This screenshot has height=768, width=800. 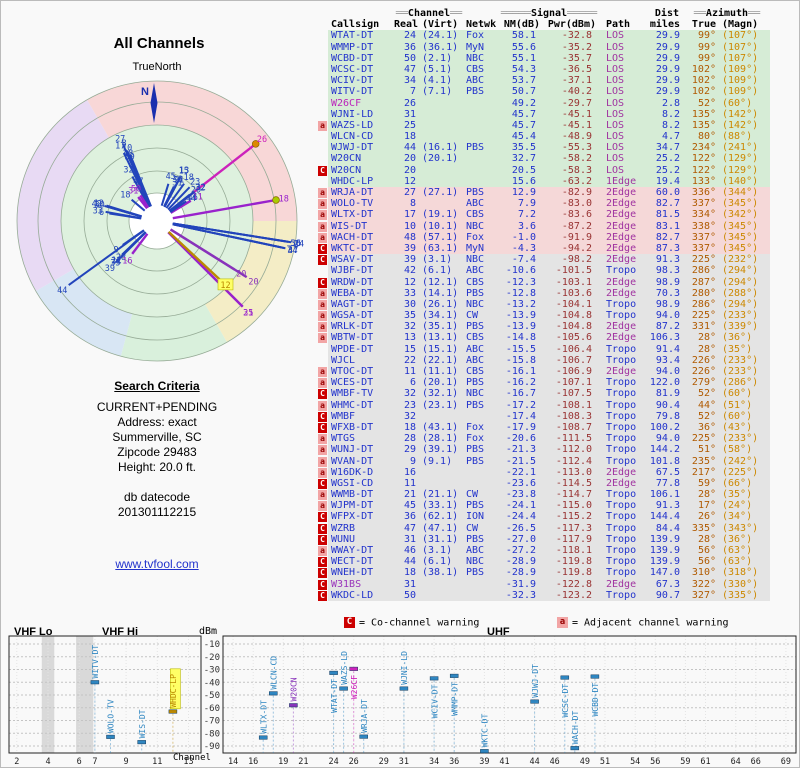 What do you see at coordinates (361, 394) in the screenshot?
I see `callsign-link: WMBF-TV` at bounding box center [361, 394].